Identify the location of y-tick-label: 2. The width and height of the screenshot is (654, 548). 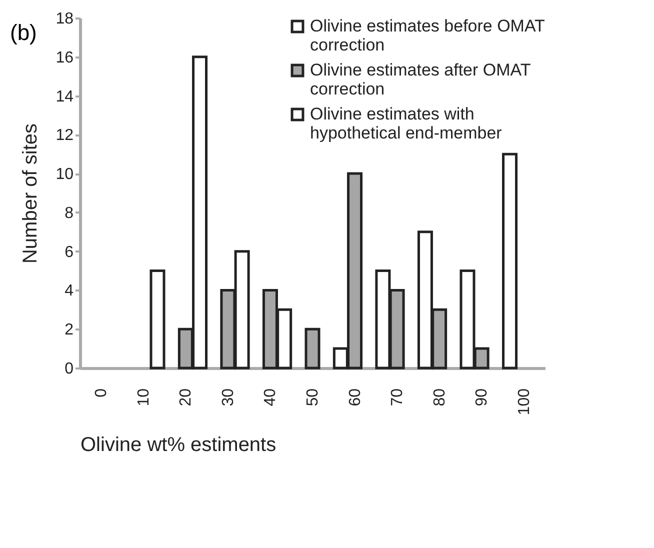
(69, 330).